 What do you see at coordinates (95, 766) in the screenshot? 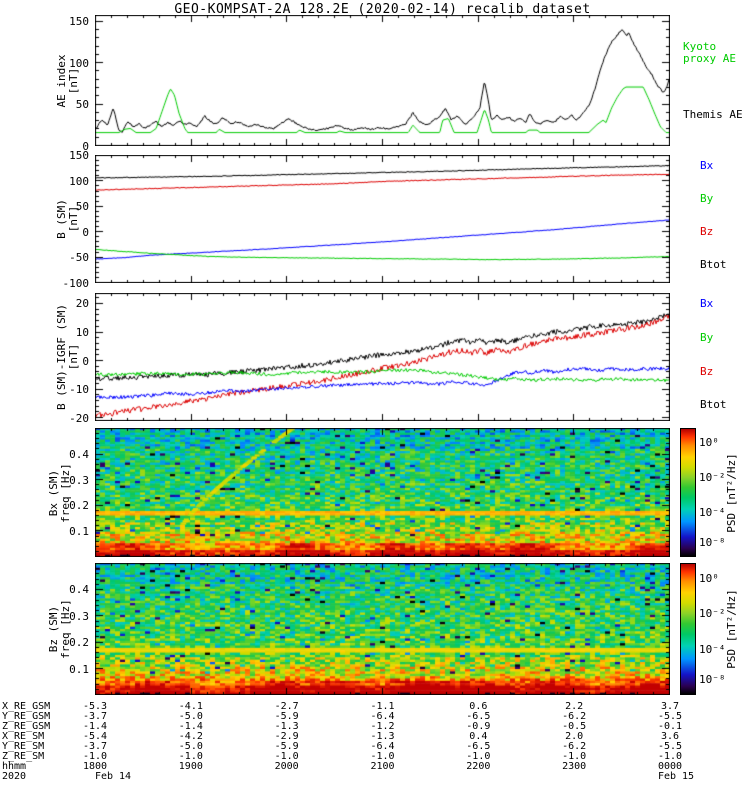
I see `ephemeris-value: 1800` at bounding box center [95, 766].